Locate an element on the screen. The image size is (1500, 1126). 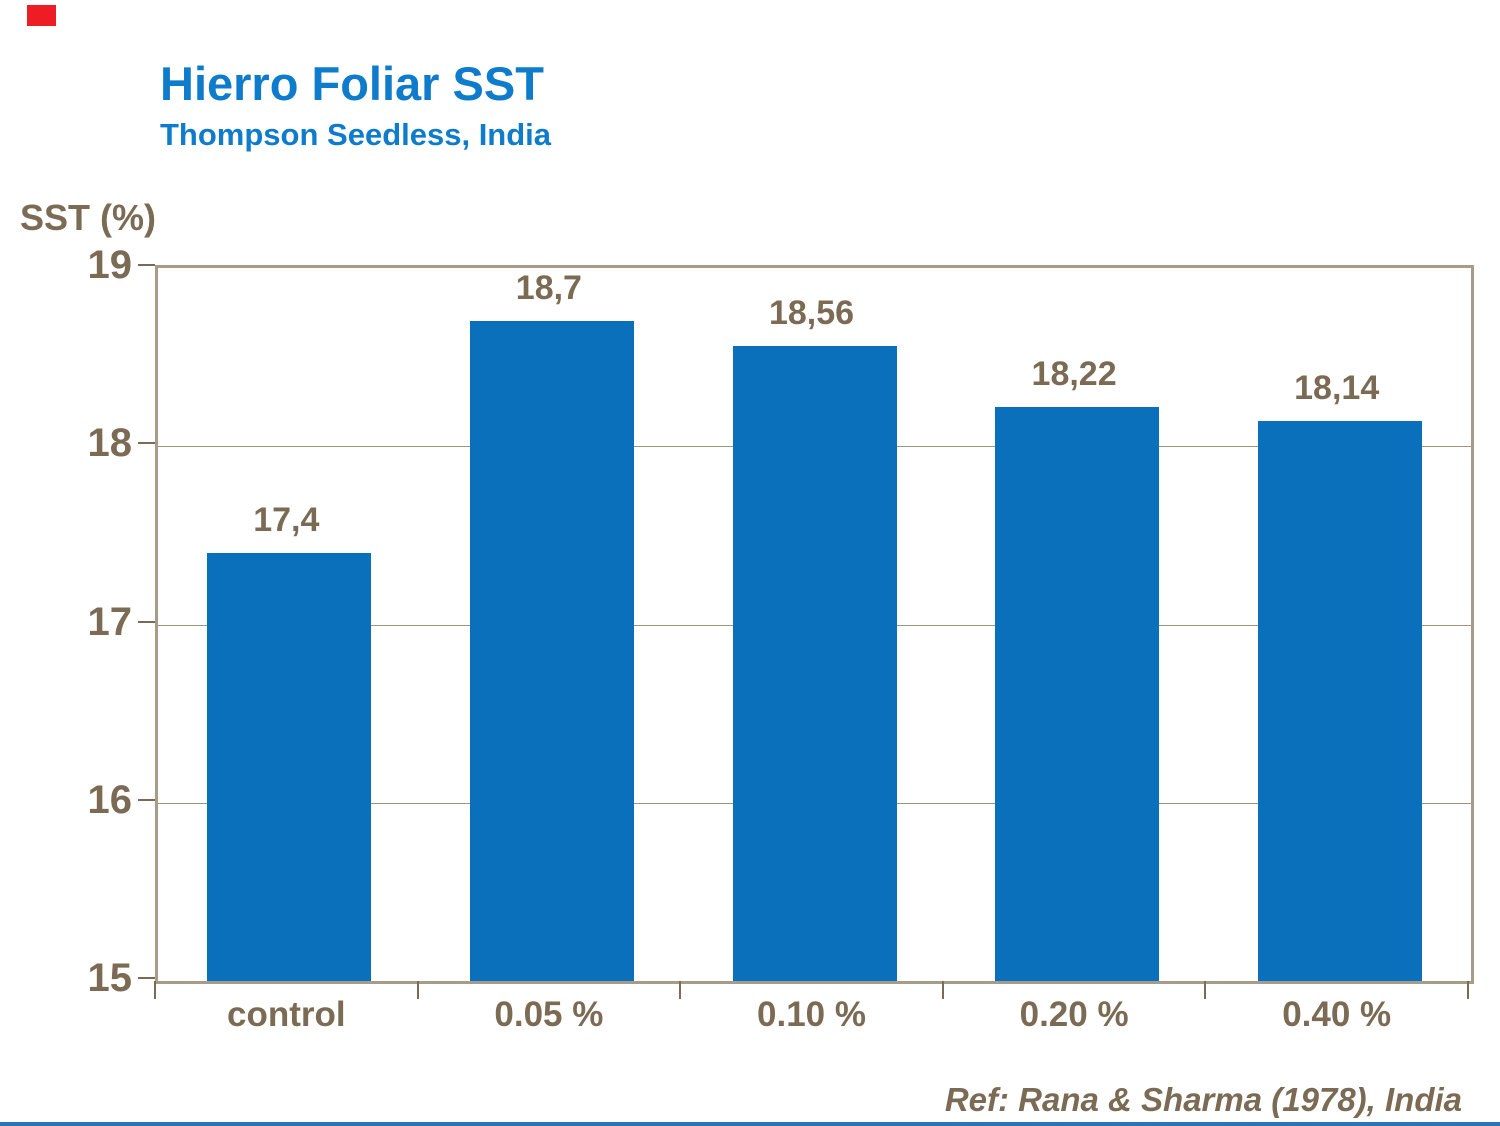
footer-rule is located at coordinates (750, 1124).